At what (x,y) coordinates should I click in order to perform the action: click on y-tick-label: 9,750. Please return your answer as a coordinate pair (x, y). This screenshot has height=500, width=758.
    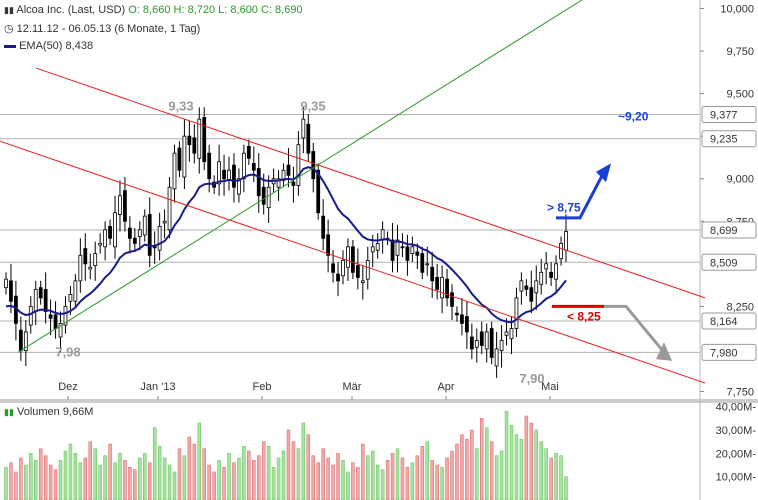
    Looking at the image, I should click on (740, 52).